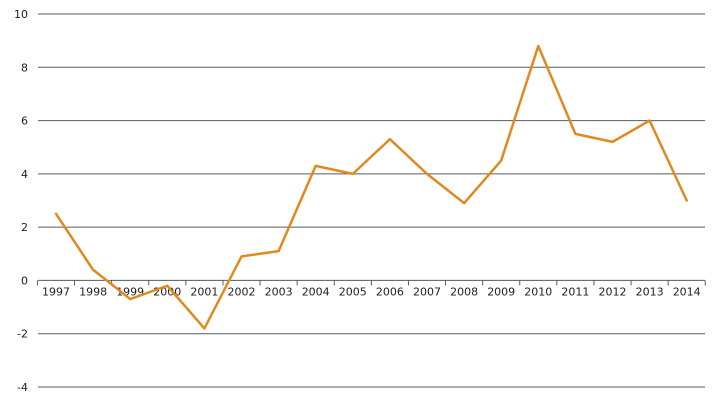 The width and height of the screenshot is (719, 404). Describe the element at coordinates (21, 201) in the screenshot. I see `y-axis-tick-labels: 10 8 6 4 2 0 -2 -4` at that location.